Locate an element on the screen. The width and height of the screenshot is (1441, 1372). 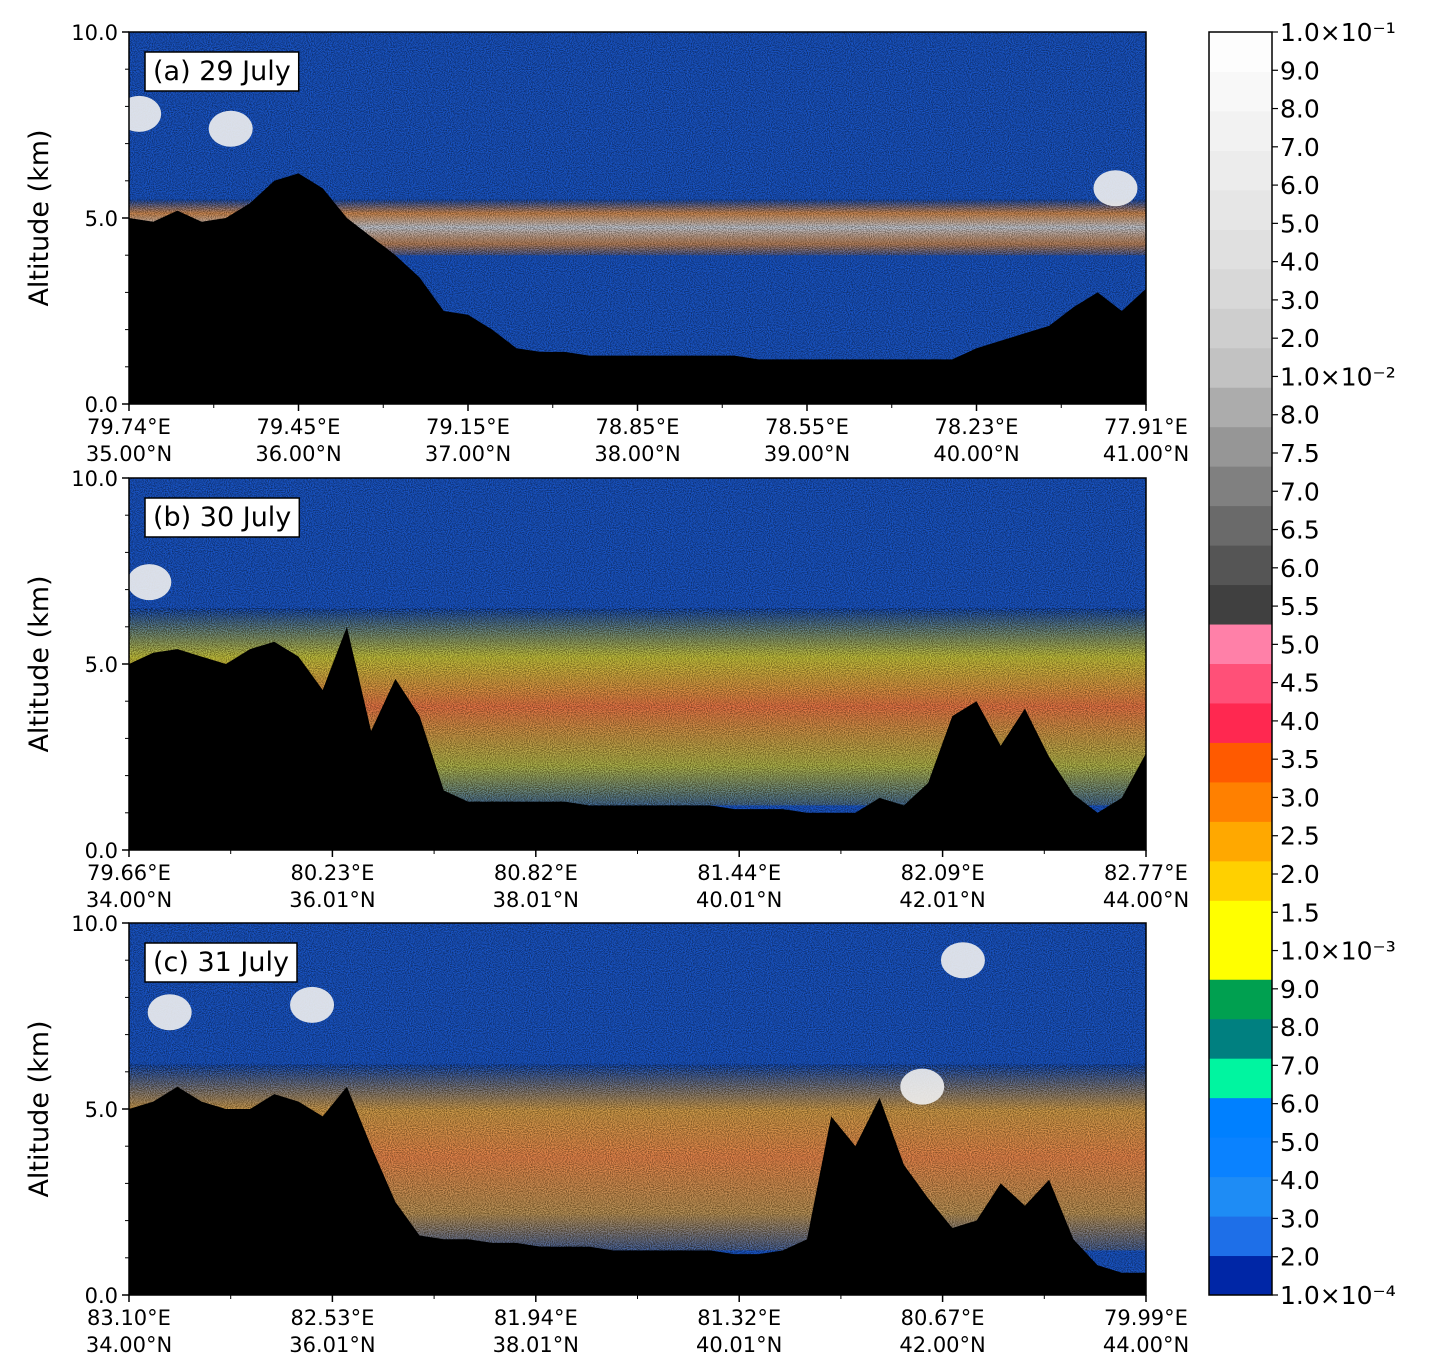
x-tick-lon: 78.23°E is located at coordinates (977, 427).